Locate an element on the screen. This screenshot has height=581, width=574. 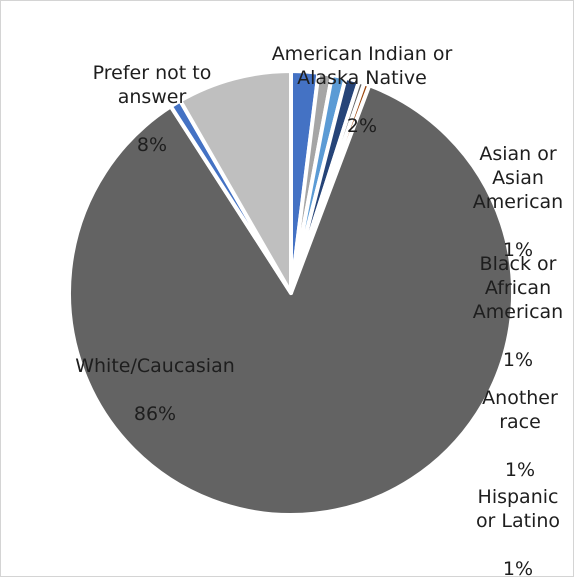
label-black: Black or African American 1% is located at coordinates (518, 300).